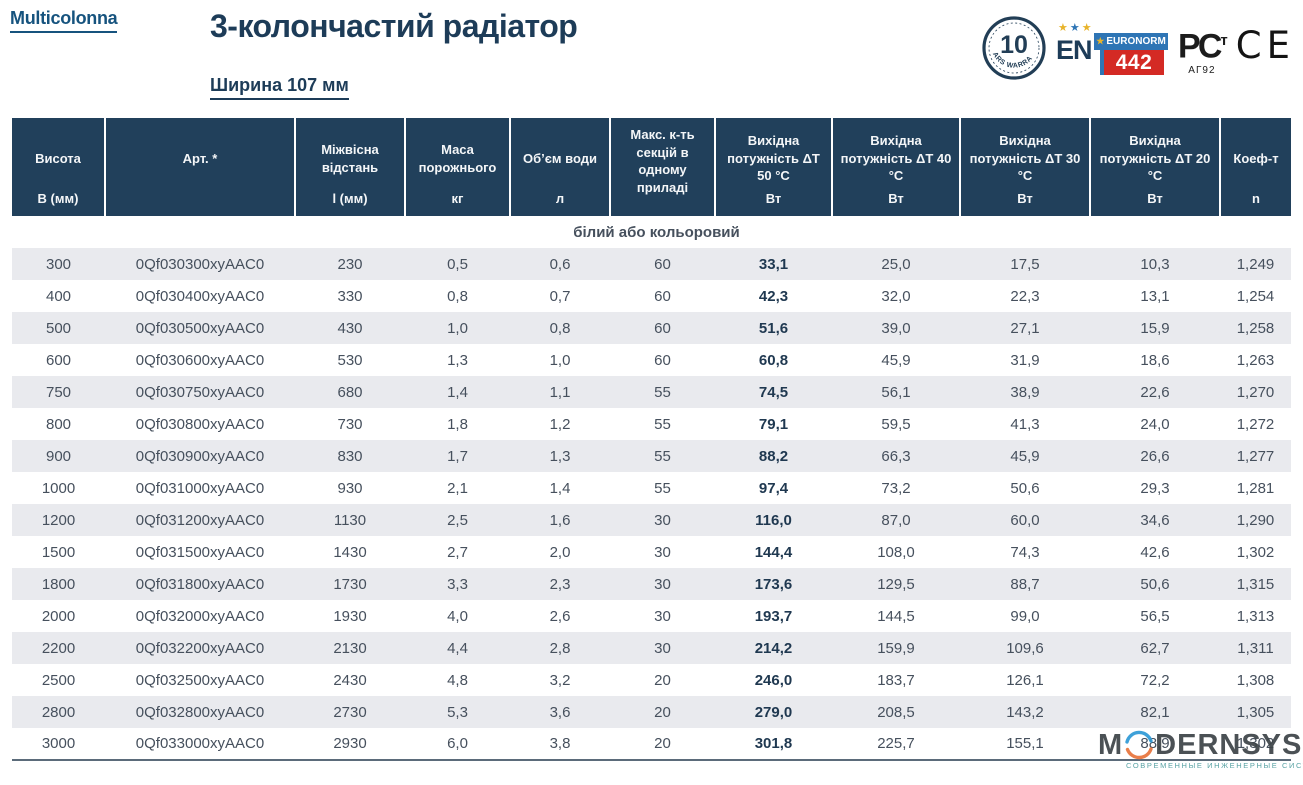  What do you see at coordinates (58, 488) in the screenshot?
I see `table-cell: 1000` at bounding box center [58, 488].